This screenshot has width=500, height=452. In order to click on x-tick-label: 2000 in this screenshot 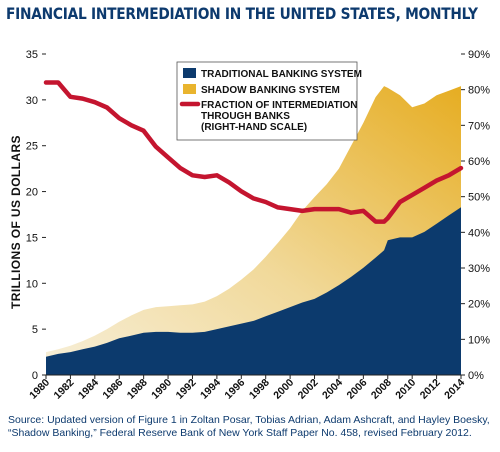, I will do `click(283, 389)`.